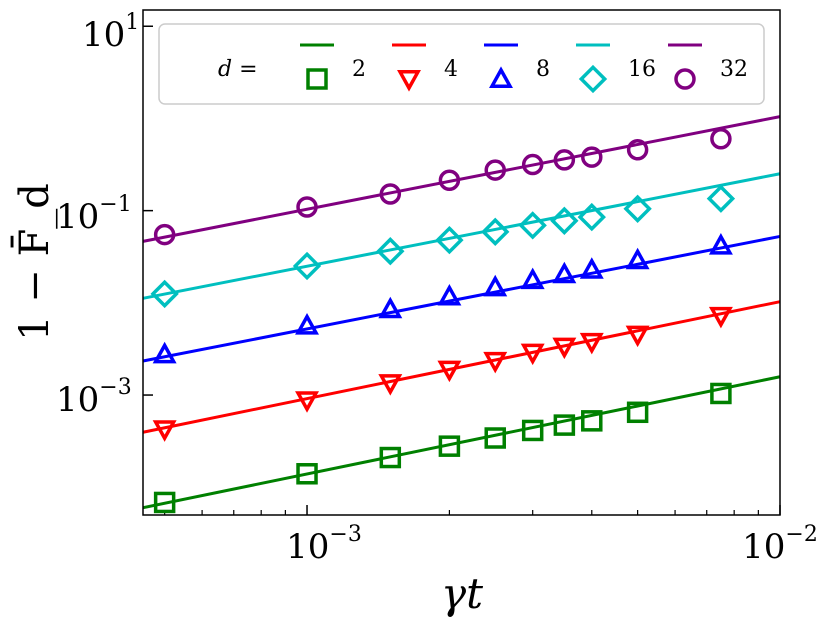  I want to click on legend: d = 2 4 8 16 32, so click(461, 64).